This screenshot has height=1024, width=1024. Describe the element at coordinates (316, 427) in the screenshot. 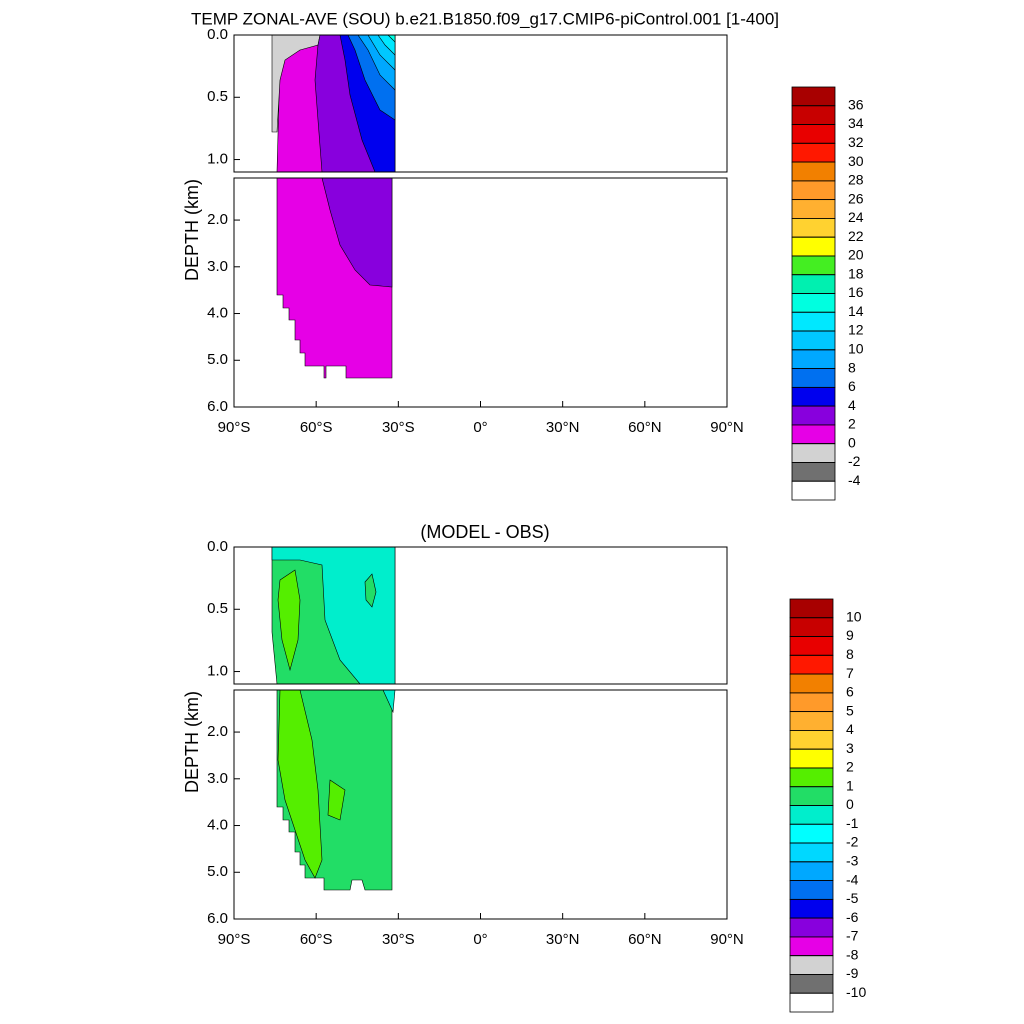

I see `x-tick-label: 60°S` at that location.